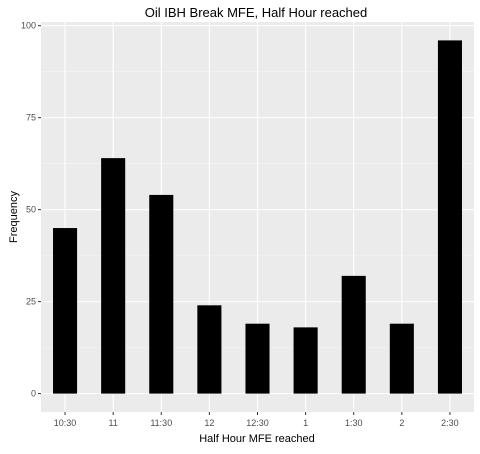 This screenshot has height=454, width=480. What do you see at coordinates (28, 26) in the screenshot?
I see `y-tick-label: 100` at bounding box center [28, 26].